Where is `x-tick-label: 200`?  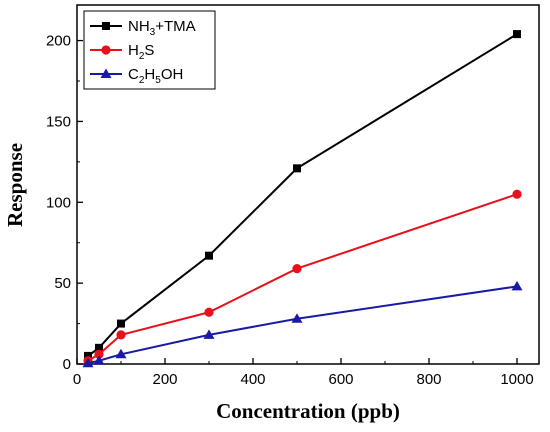 x-tick-label: 200 is located at coordinates (164, 379).